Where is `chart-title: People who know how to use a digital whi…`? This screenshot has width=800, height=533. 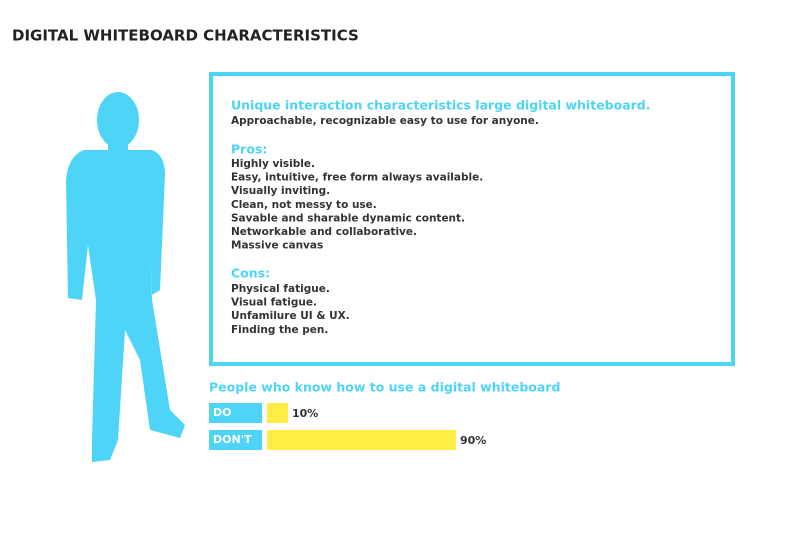
chart-title: People who know how to use a digital whi… is located at coordinates (384, 387).